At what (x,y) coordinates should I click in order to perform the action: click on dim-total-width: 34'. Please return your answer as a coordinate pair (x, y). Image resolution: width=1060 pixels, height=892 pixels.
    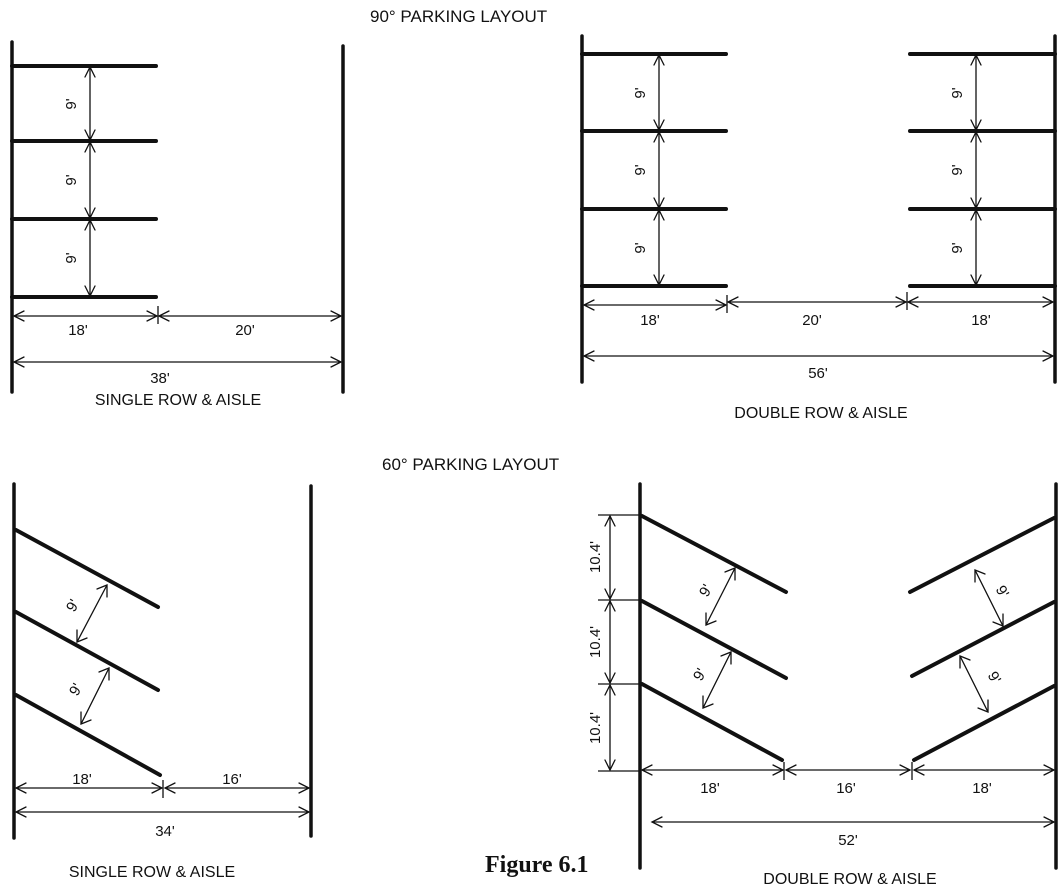
    Looking at the image, I should click on (162, 823).